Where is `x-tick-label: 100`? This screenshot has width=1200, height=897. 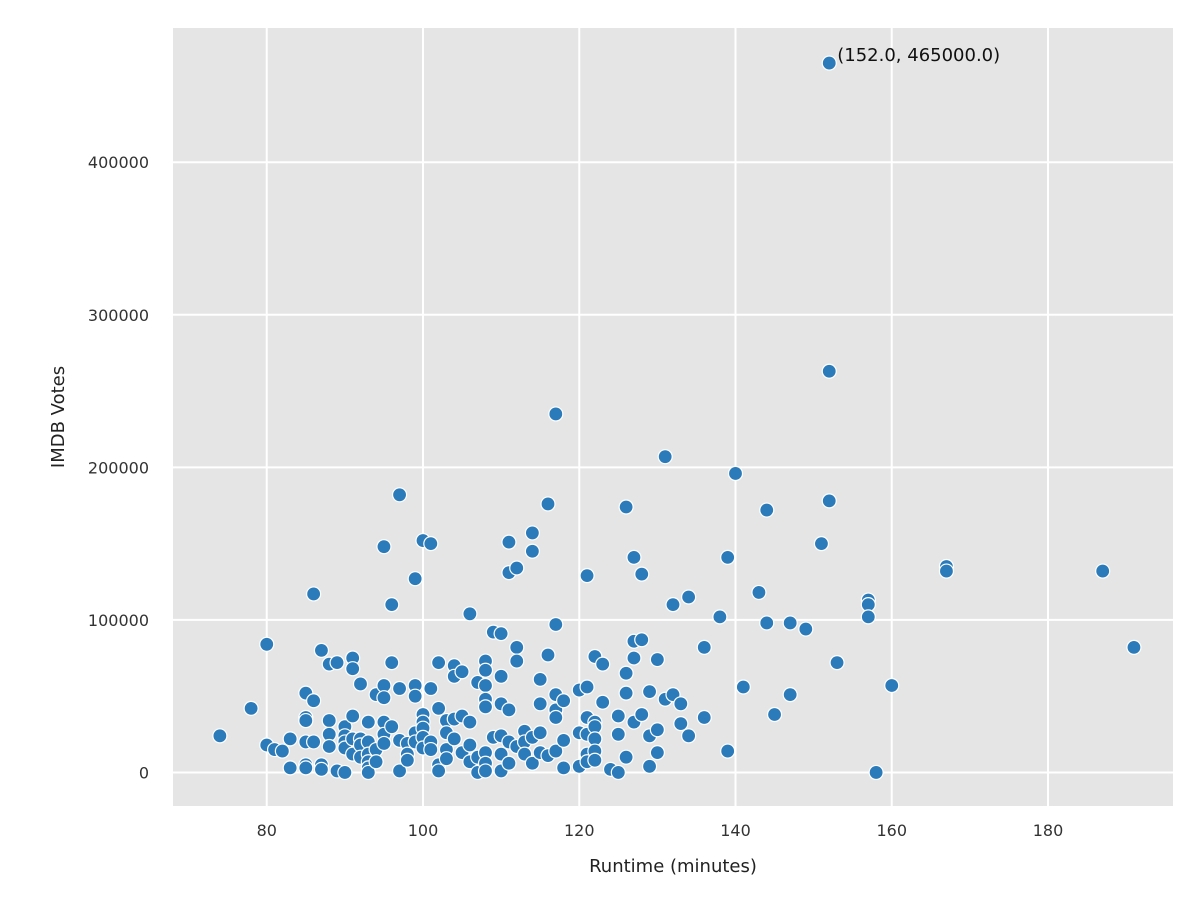 x-tick-label: 100 is located at coordinates (423, 830).